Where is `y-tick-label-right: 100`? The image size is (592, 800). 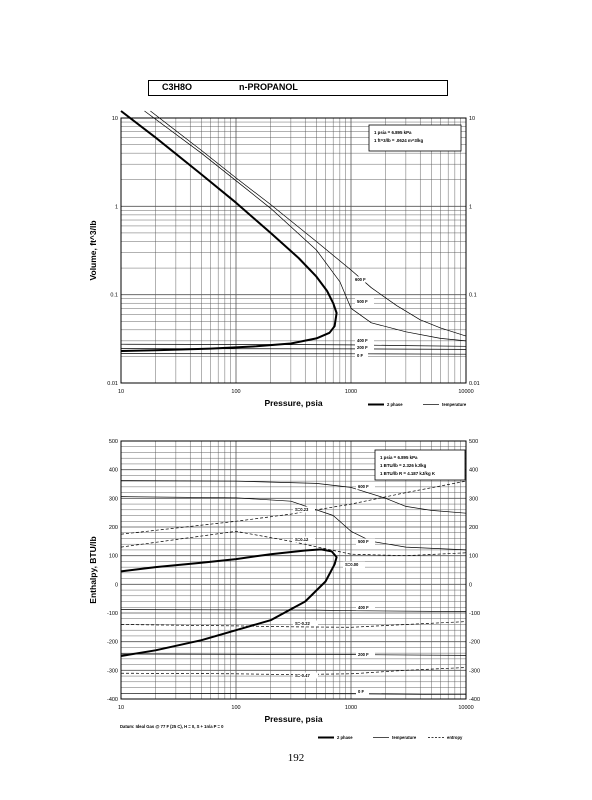
y-tick-label-right: 100 is located at coordinates (473, 557).